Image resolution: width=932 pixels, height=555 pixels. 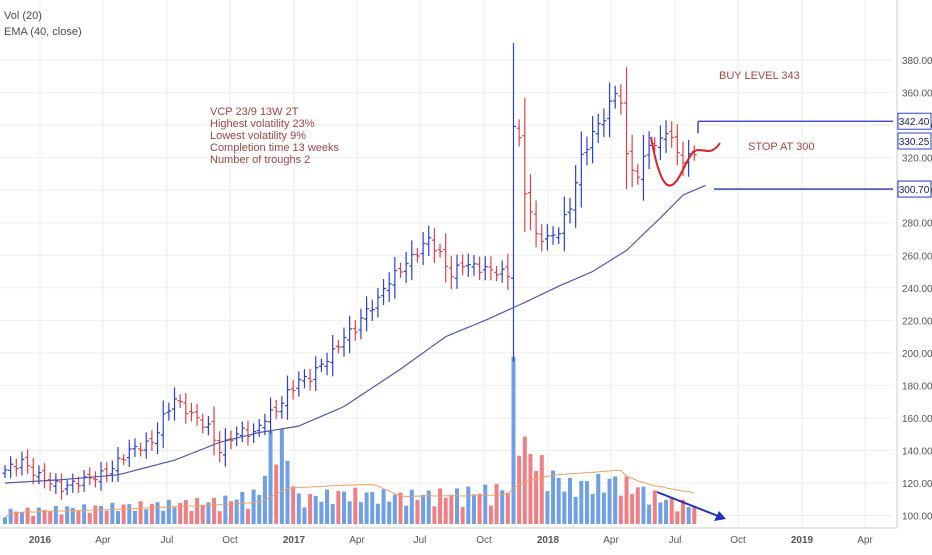 I want to click on buy-level-label: BUY LEVEL 343, so click(x=759, y=76).